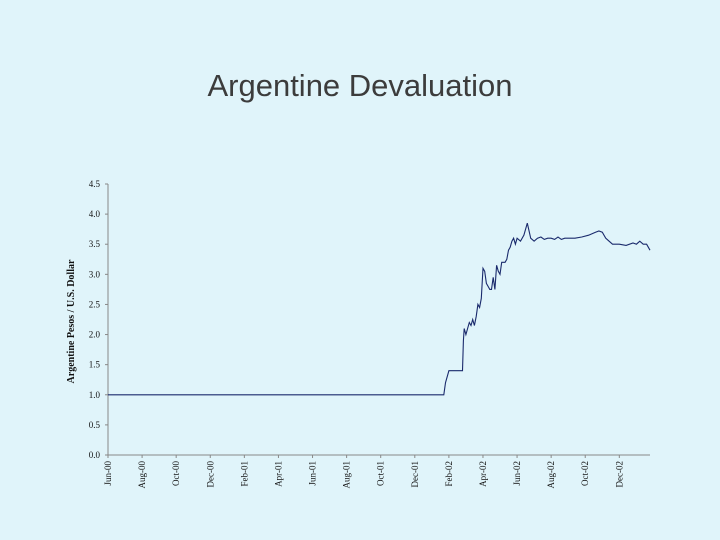  What do you see at coordinates (585, 473) in the screenshot?
I see `x-tick-label: Oct-02` at bounding box center [585, 473].